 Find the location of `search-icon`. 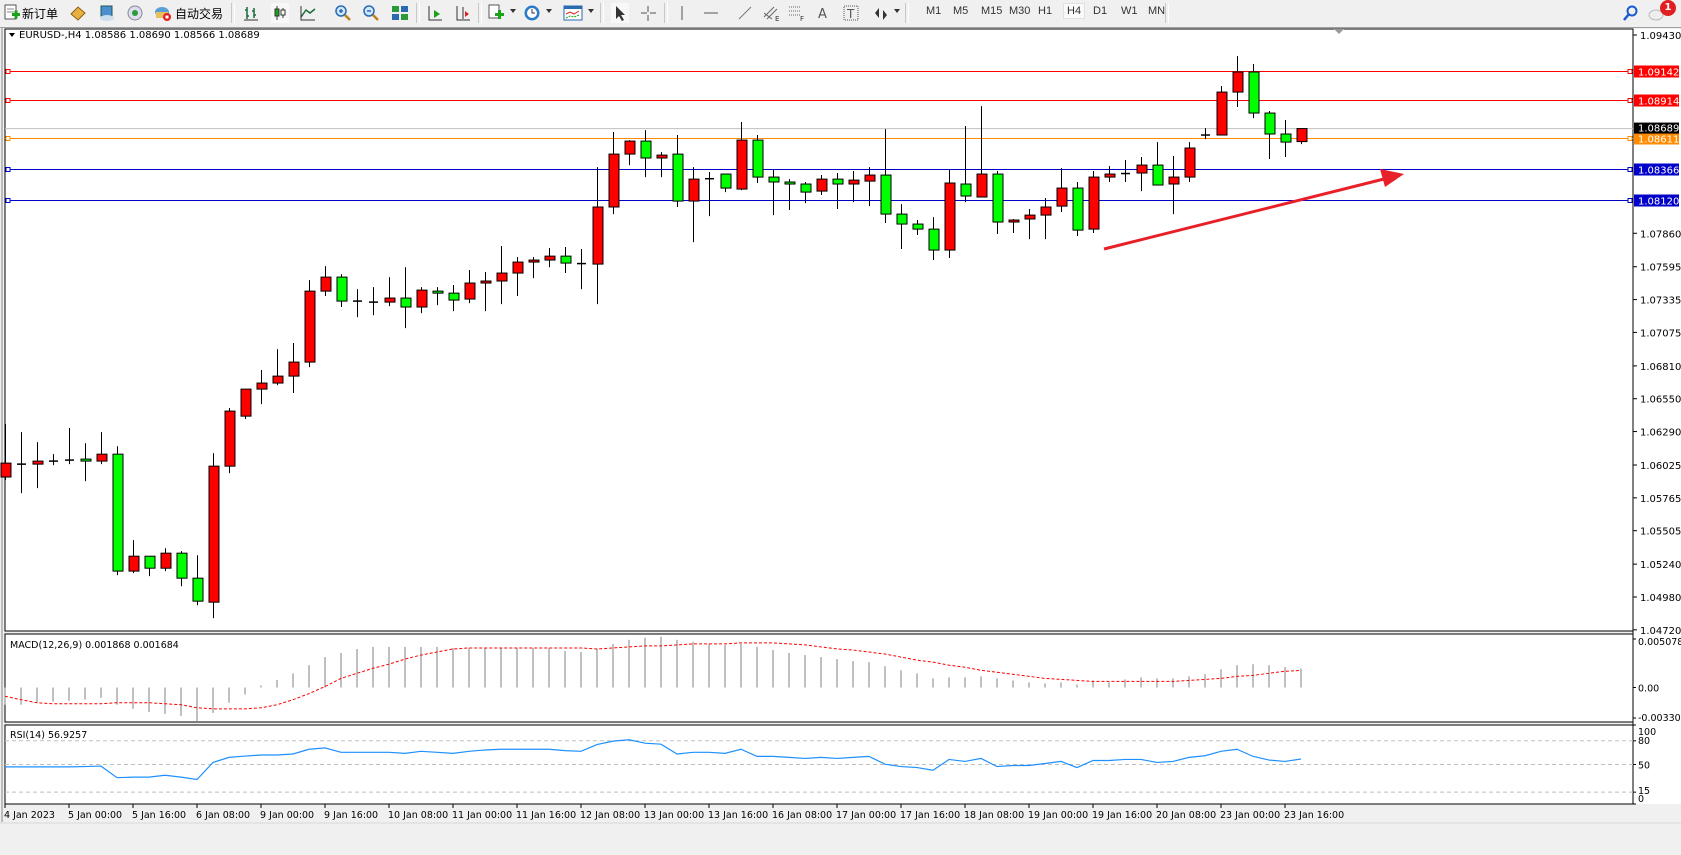

search-icon is located at coordinates (1631, 13).